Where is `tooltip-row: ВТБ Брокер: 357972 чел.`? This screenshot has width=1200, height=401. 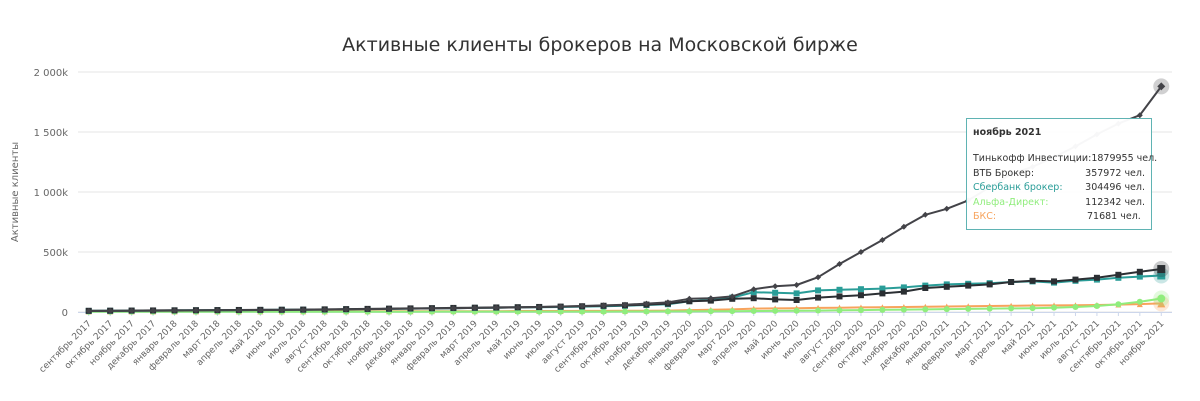 tooltip-row: ВТБ Брокер: 357972 чел. is located at coordinates (1059, 174).